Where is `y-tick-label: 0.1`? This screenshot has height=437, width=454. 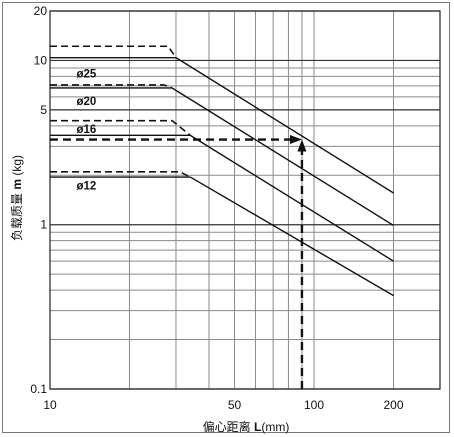
y-tick-label: 0.1 is located at coordinates (38, 389).